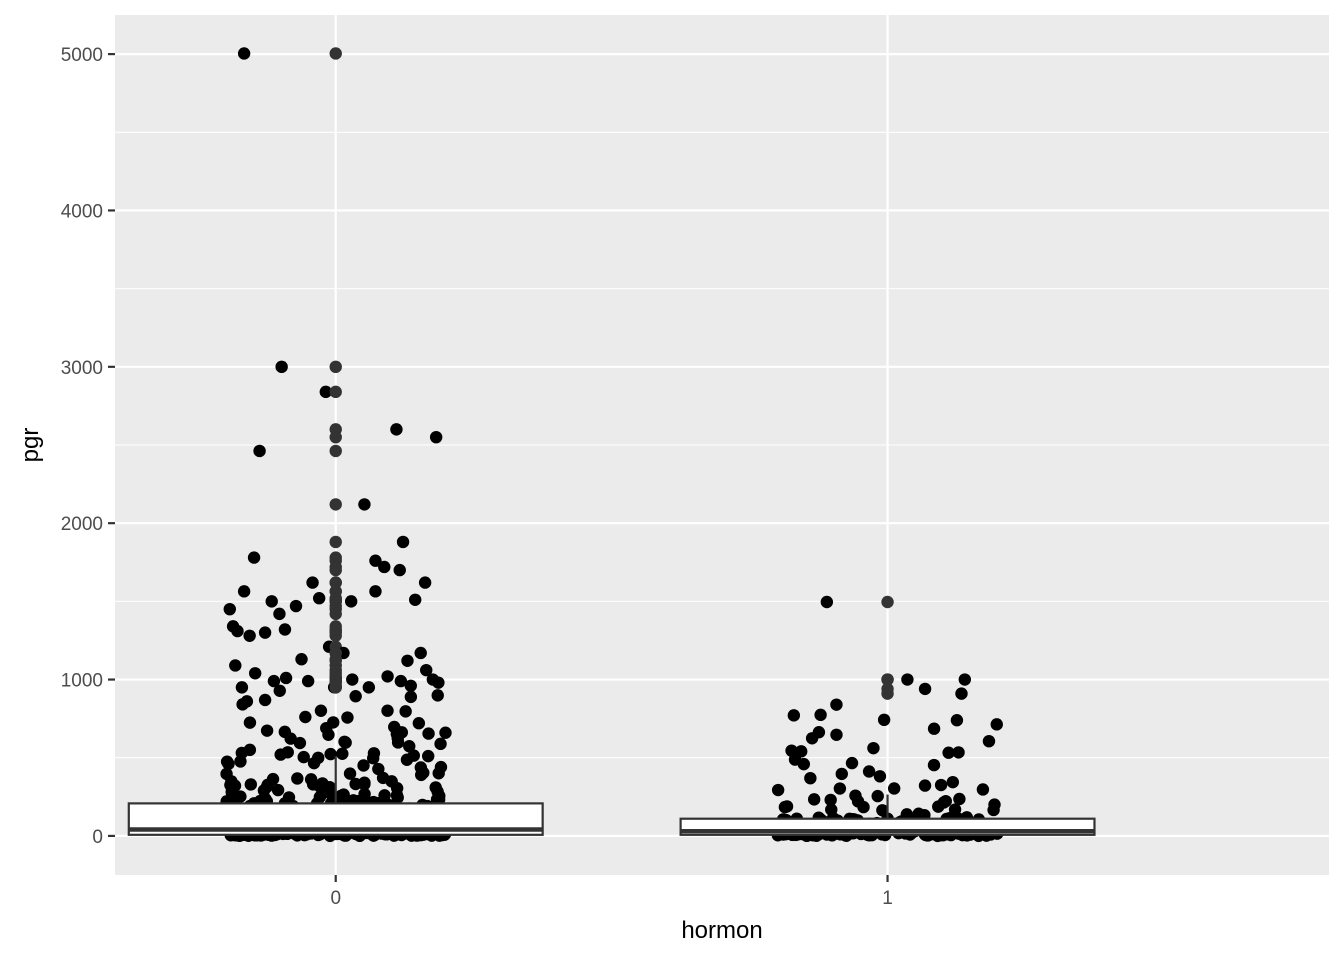  Describe the element at coordinates (82, 524) in the screenshot. I see `y-tick-label: 2000` at that location.